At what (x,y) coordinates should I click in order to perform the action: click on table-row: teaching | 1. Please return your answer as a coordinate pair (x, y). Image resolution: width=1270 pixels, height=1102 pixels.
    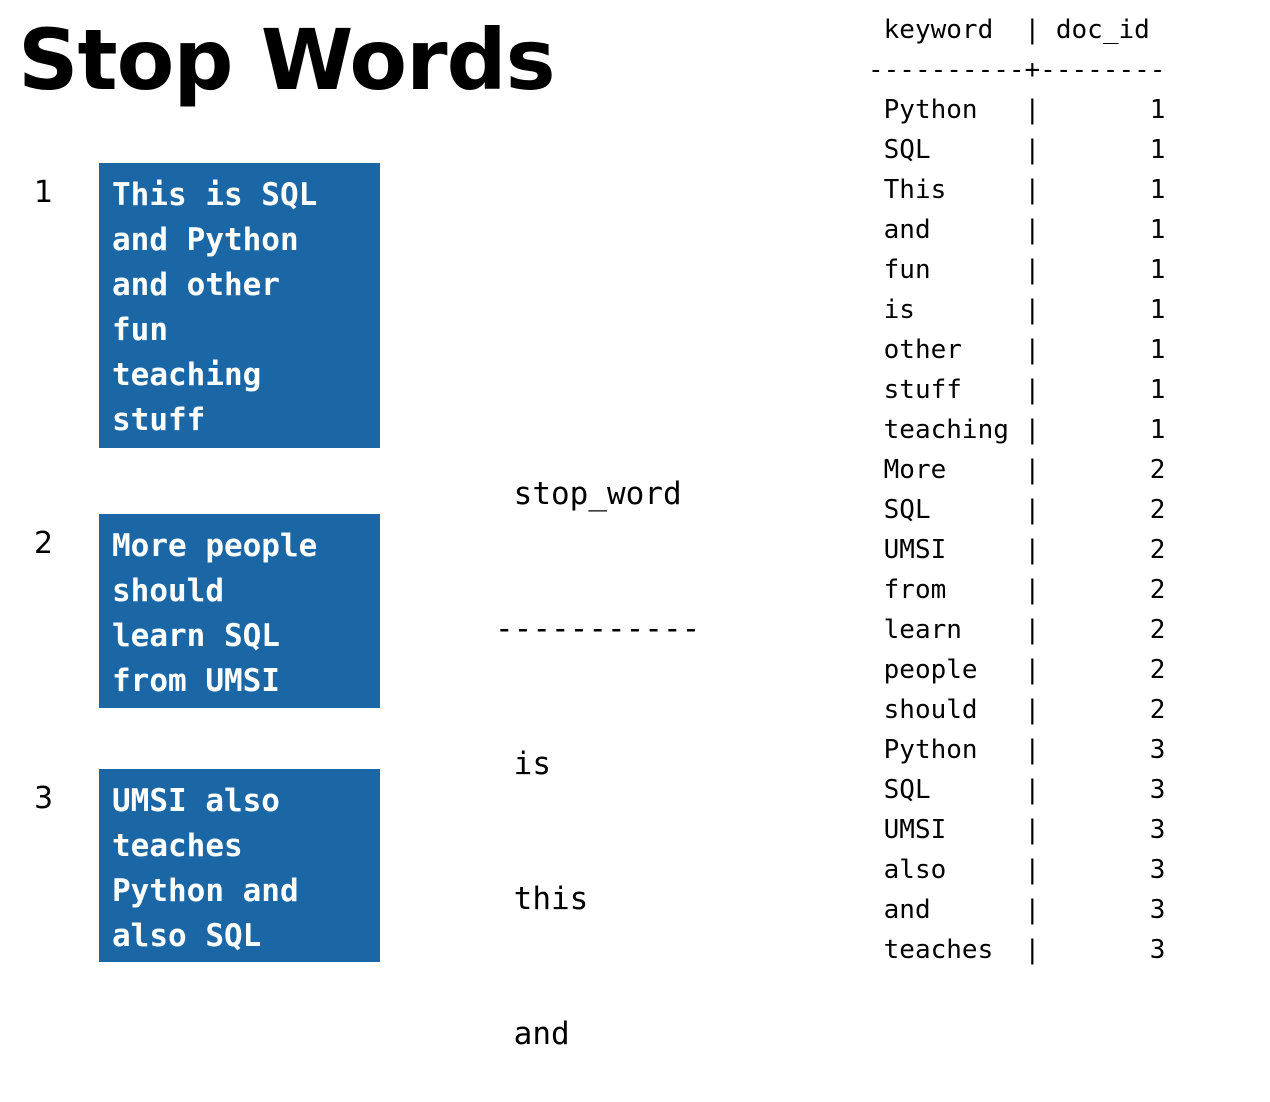
    Looking at the image, I should click on (1017, 430).